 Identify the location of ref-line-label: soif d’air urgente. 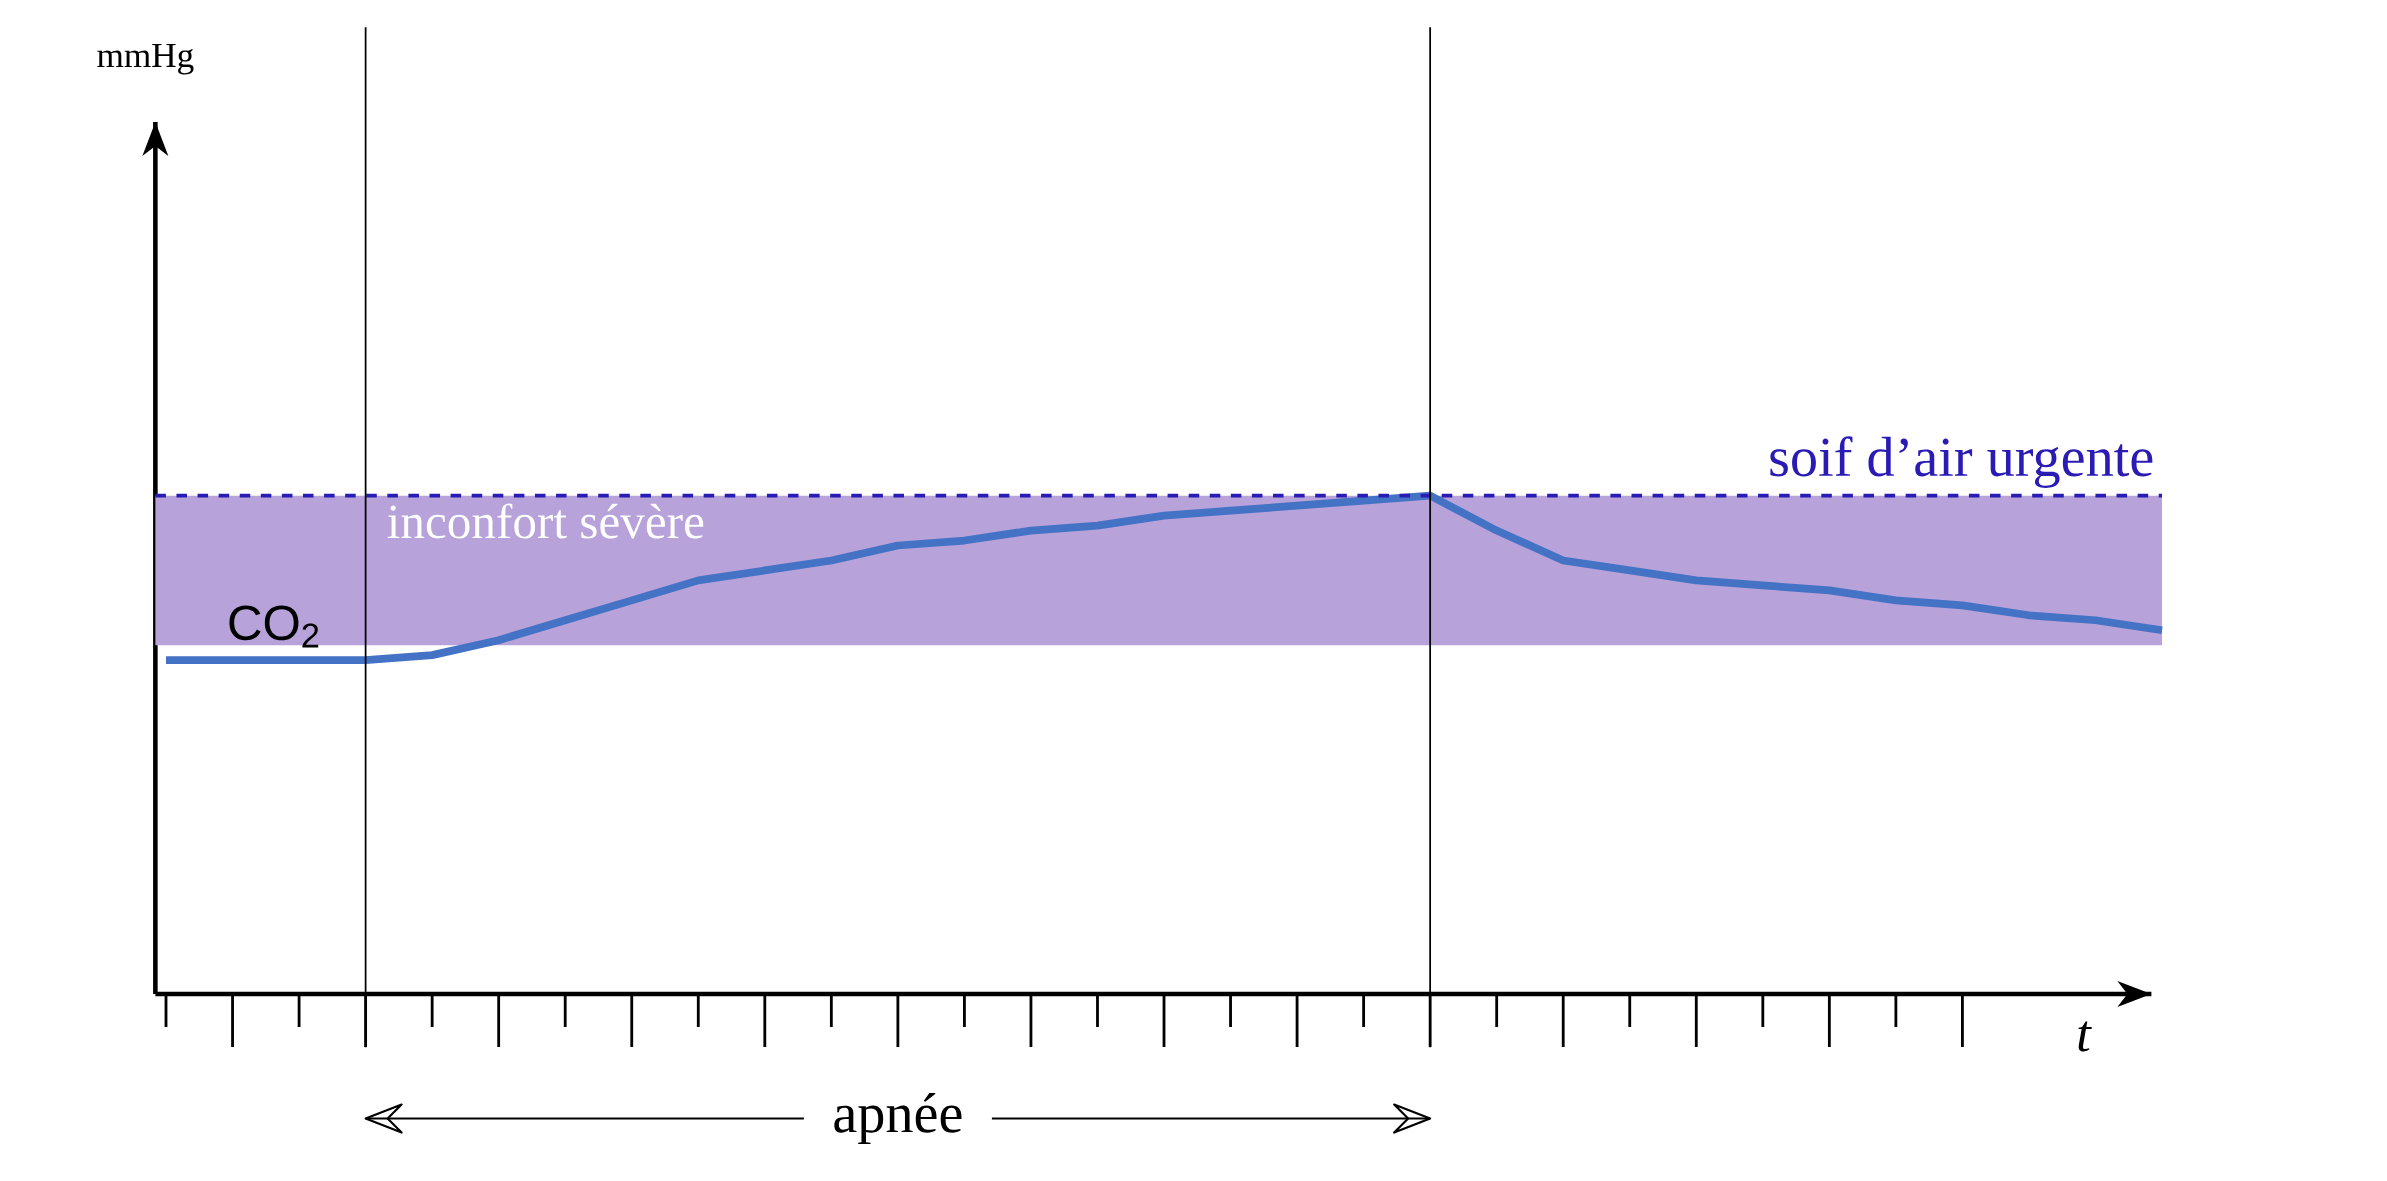
(1961, 462).